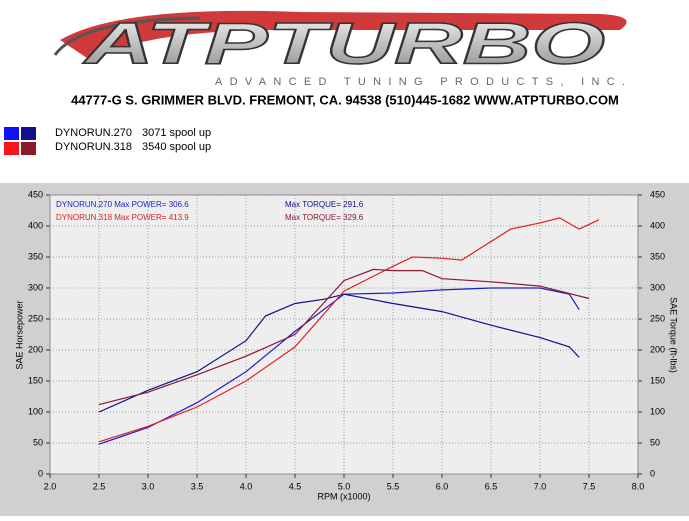  Describe the element at coordinates (38, 442) in the screenshot. I see `y-tick-label: 50` at that location.